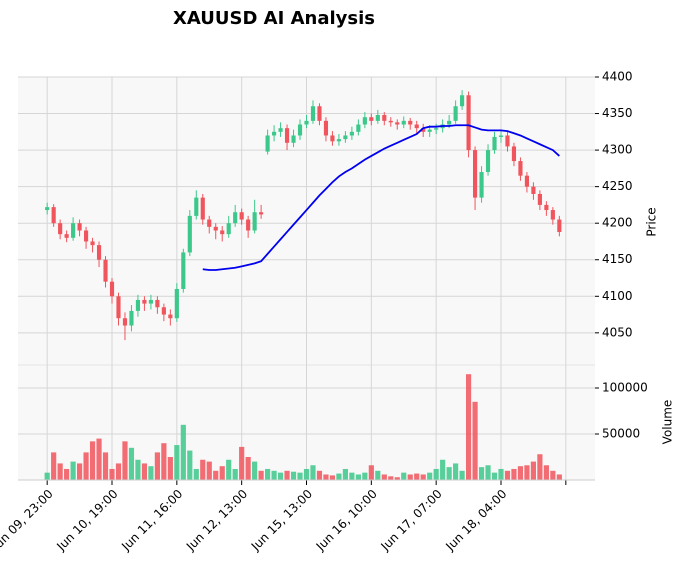 The image size is (685, 574). I want to click on volume-tick-label: 50000, so click(621, 434).